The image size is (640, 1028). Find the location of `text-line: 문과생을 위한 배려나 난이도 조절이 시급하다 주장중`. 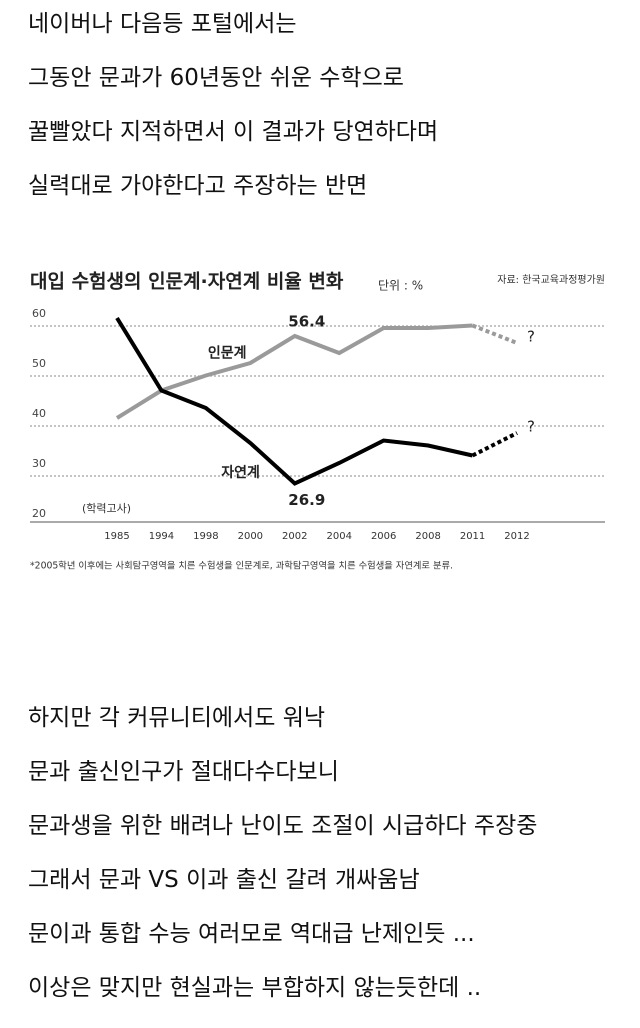

text-line: 문과생을 위한 배려나 난이도 조절이 시급하다 주장중 is located at coordinates (283, 826).